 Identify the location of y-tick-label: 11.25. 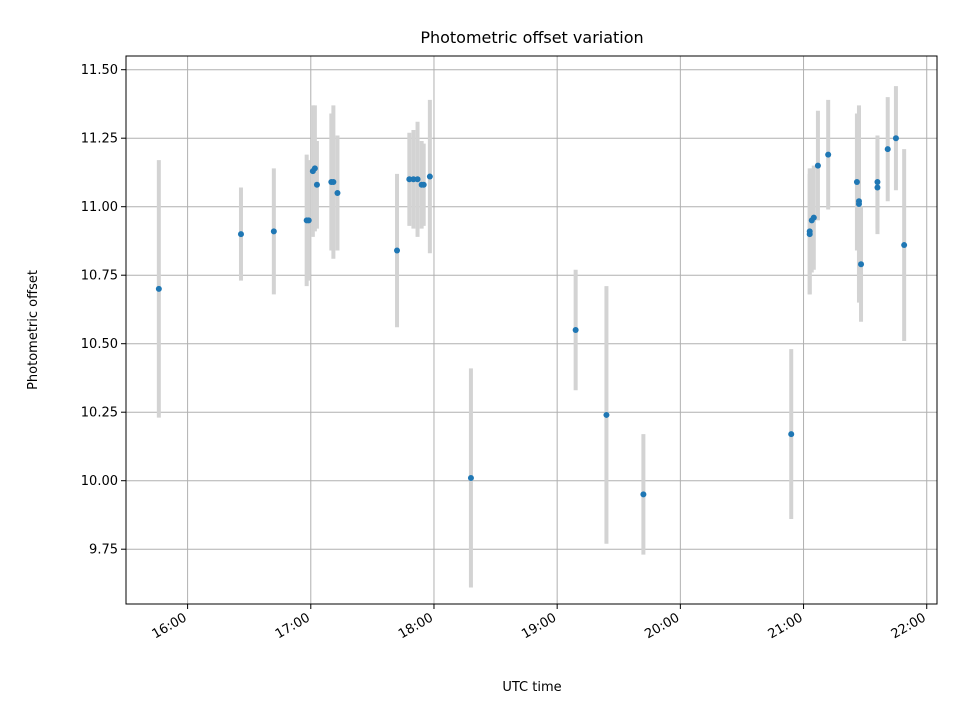
(99, 139).